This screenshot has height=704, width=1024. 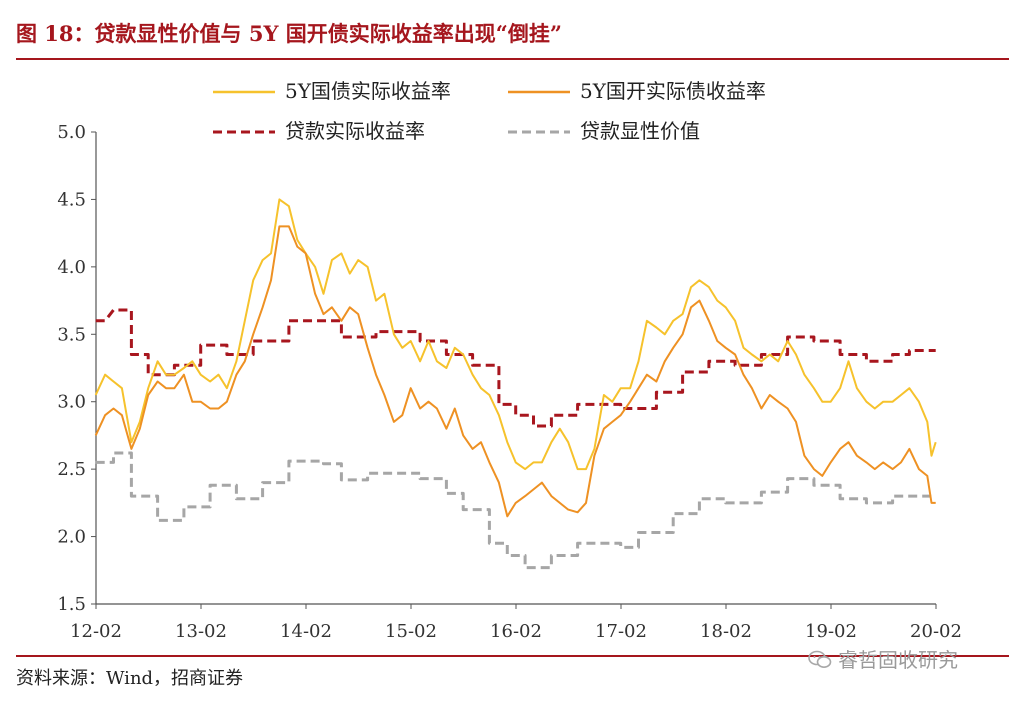 What do you see at coordinates (368, 91) in the screenshot?
I see `legend-label-1: 5Y国债实际收益率` at bounding box center [368, 91].